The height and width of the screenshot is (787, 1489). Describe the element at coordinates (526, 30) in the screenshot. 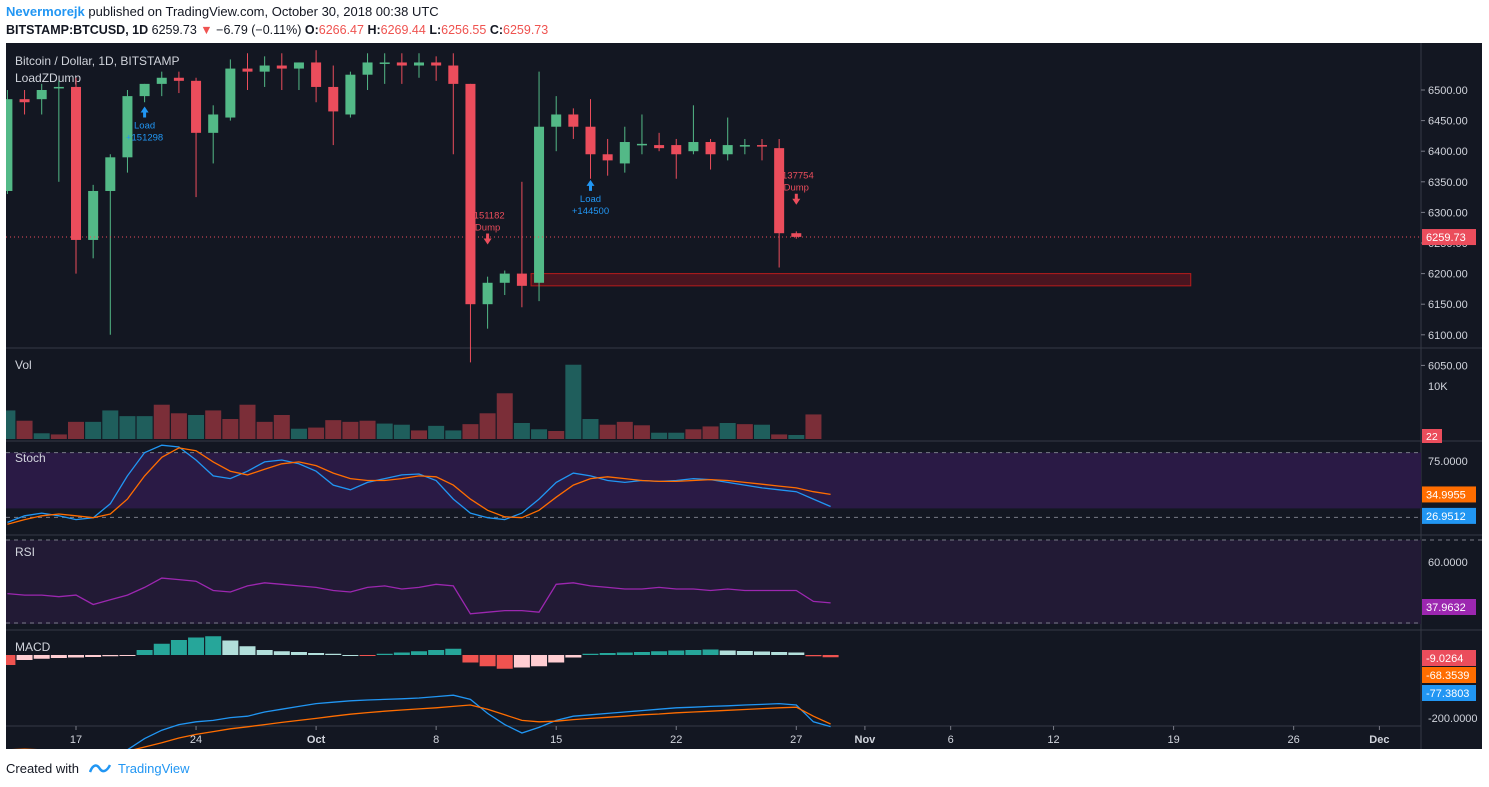

I see `close-value: 6259.73` at that location.